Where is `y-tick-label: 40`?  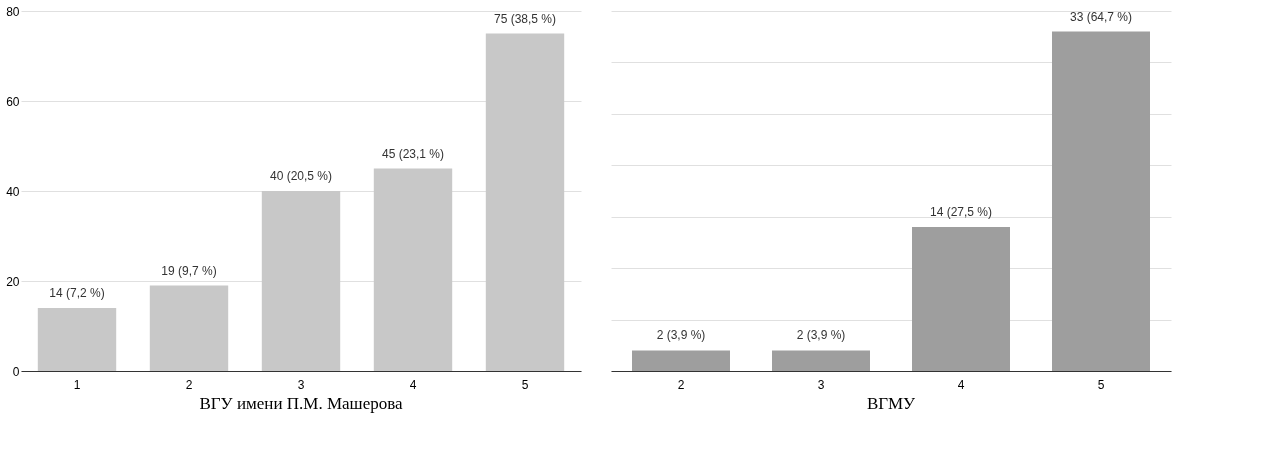
y-tick-label: 40 is located at coordinates (13, 191).